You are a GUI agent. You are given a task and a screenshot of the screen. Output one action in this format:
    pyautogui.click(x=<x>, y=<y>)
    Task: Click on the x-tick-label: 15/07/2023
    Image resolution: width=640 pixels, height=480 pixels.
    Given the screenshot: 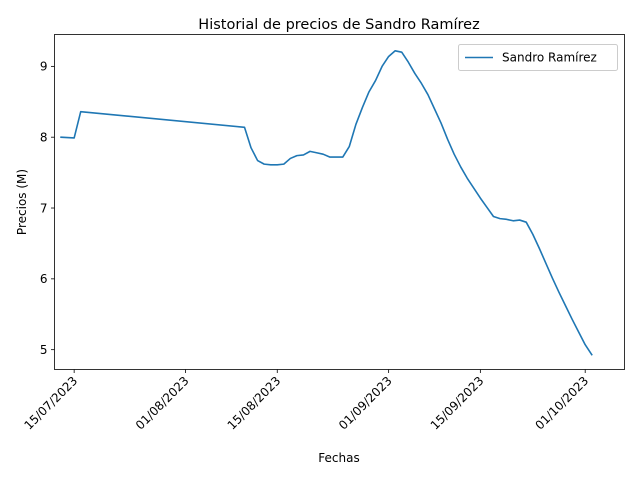 What is the action you would take?
    pyautogui.click(x=50, y=403)
    